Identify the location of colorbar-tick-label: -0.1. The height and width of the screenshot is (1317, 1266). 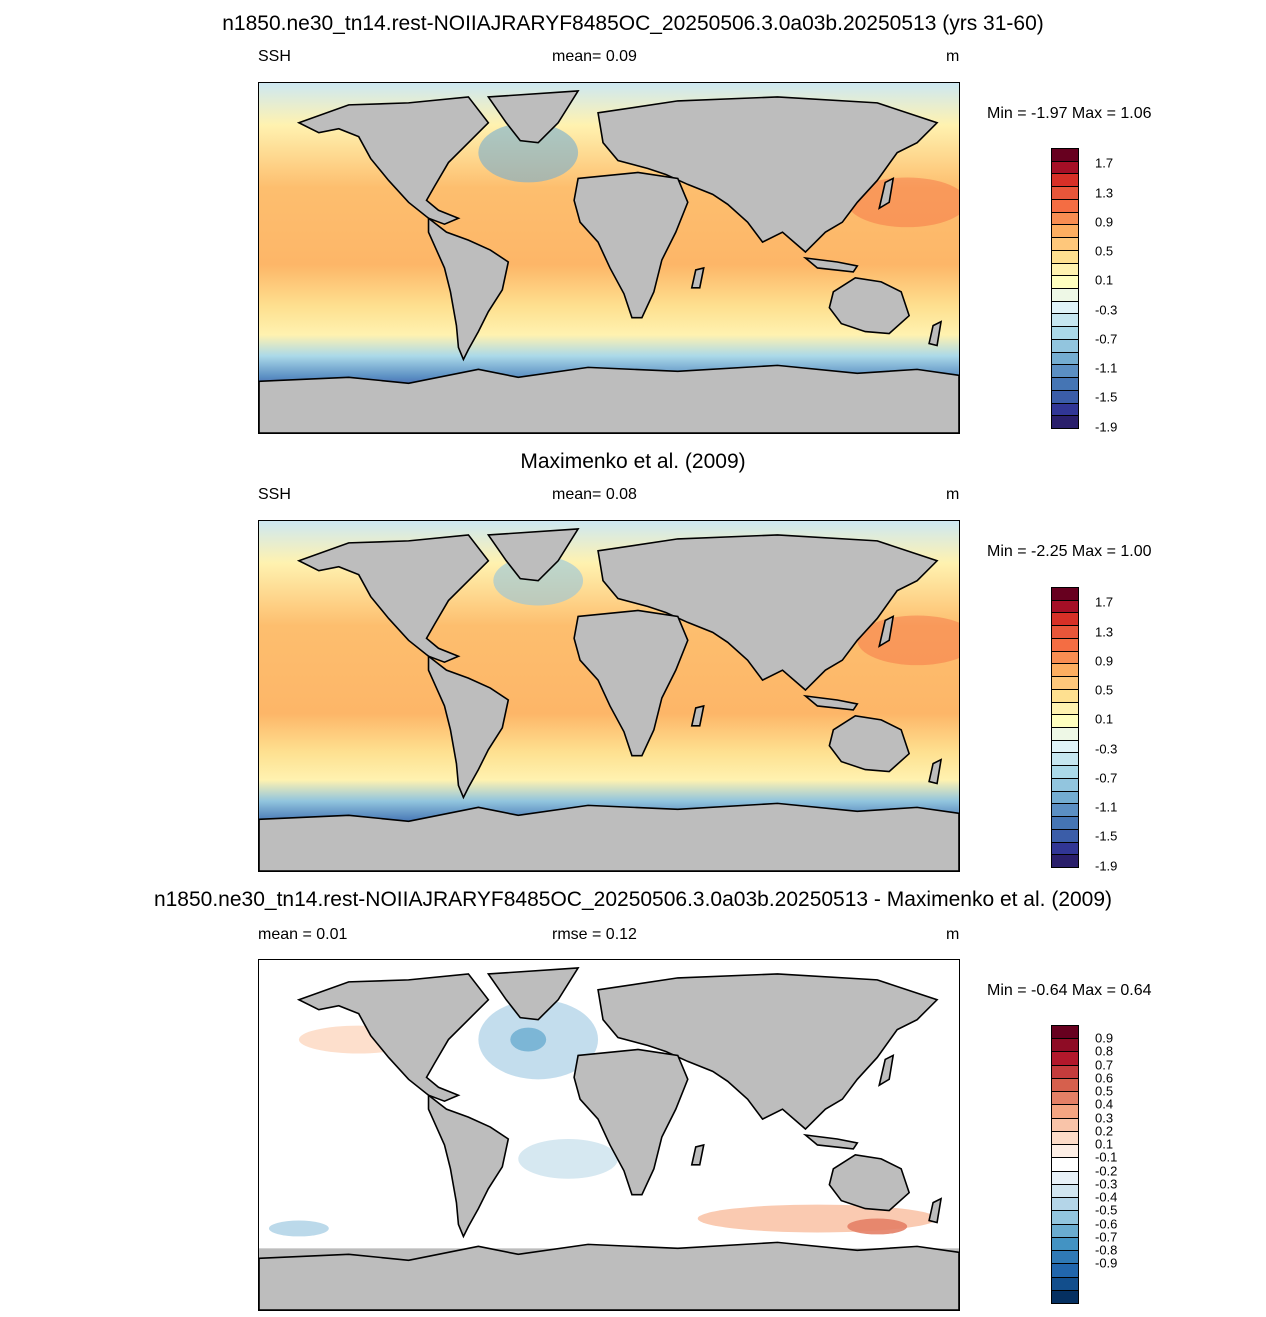
(1106, 1157).